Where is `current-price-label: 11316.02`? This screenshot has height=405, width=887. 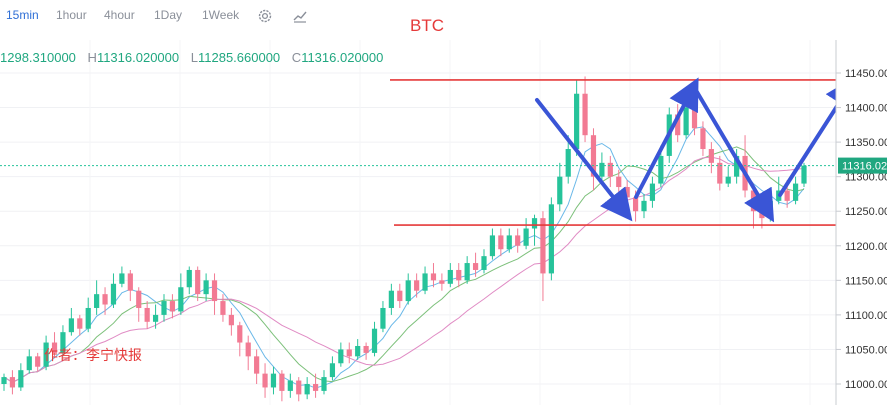
current-price-label: 11316.02 is located at coordinates (864, 167).